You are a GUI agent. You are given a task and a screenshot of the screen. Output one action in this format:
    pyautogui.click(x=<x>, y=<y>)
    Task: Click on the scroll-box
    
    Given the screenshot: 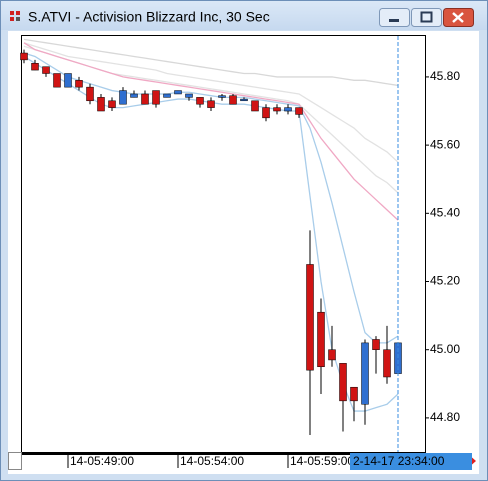 What is the action you would take?
    pyautogui.click(x=15, y=461)
    